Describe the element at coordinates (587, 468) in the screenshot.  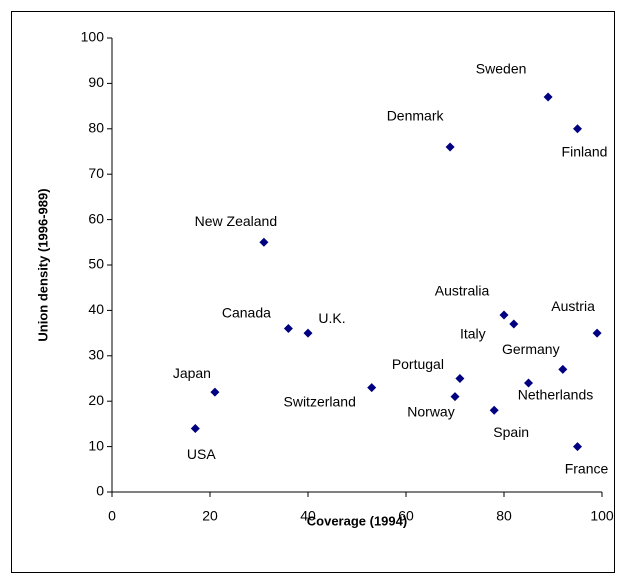
I see `point-label: France` at that location.